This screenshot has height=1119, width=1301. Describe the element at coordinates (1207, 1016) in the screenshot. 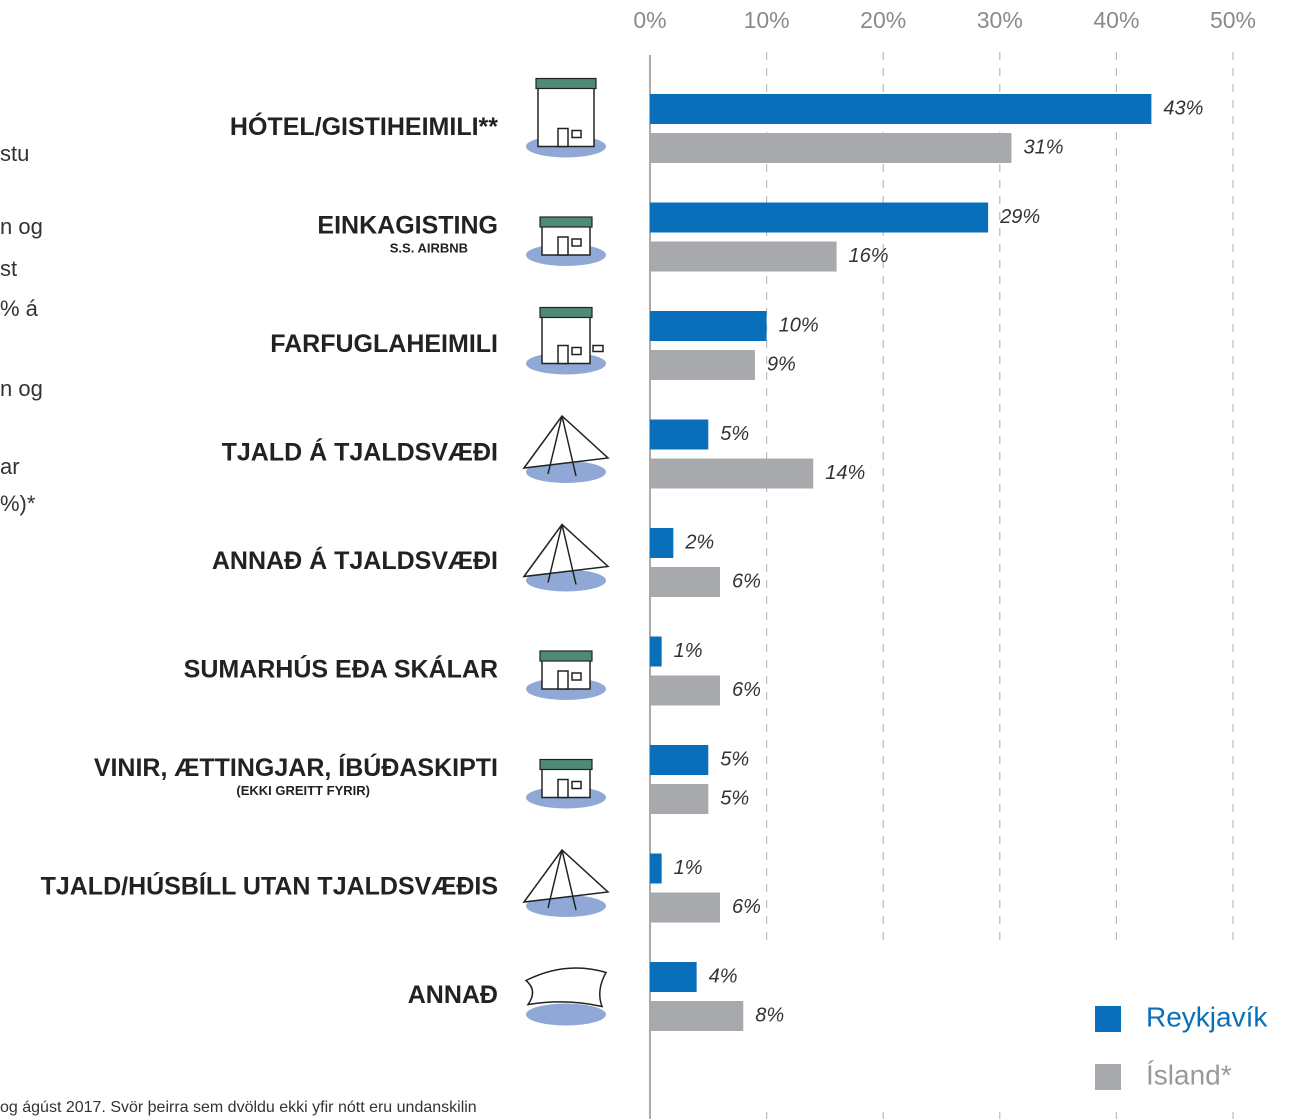

I see `legend-label: Reykjavík` at that location.